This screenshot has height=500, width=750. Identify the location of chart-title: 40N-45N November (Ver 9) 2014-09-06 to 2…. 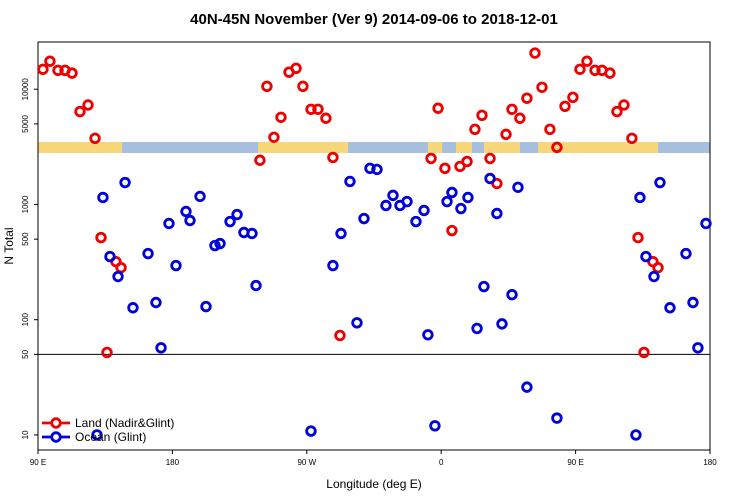
(374, 19).